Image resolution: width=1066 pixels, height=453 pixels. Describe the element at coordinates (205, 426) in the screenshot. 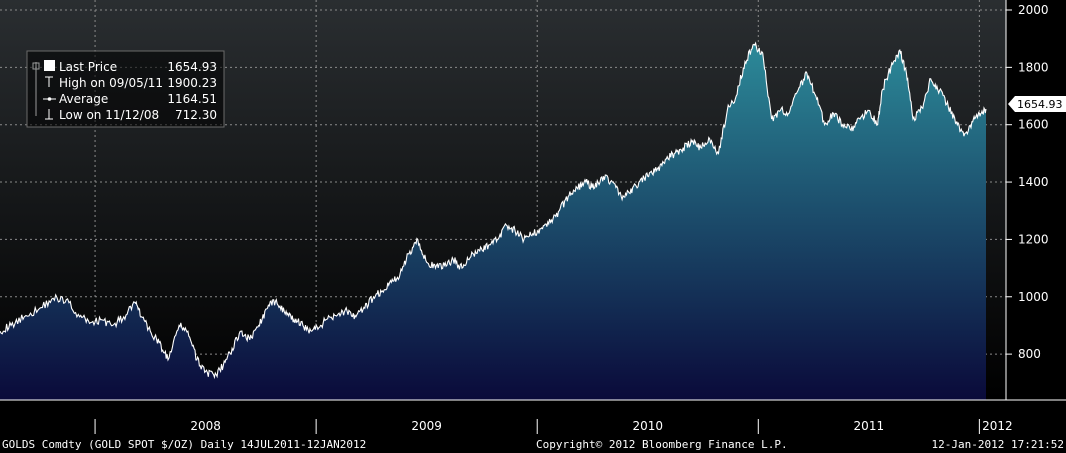

I see `x-tick-label: 2008` at that location.